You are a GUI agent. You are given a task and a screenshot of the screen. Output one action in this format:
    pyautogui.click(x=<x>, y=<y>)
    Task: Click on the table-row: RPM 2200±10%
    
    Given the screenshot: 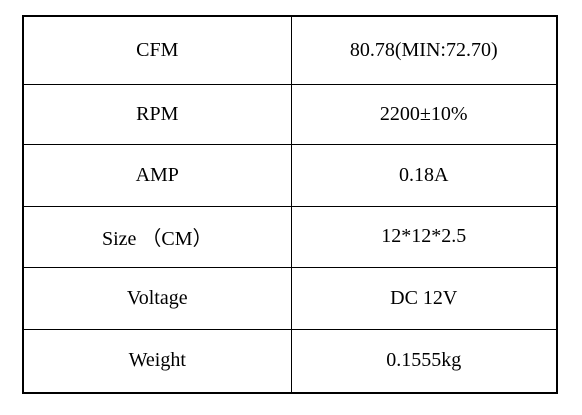 What is the action you would take?
    pyautogui.click(x=290, y=114)
    